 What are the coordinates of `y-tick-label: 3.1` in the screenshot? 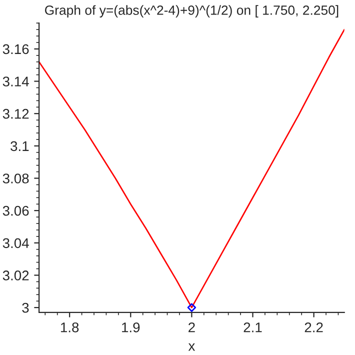 It's located at (19, 146).